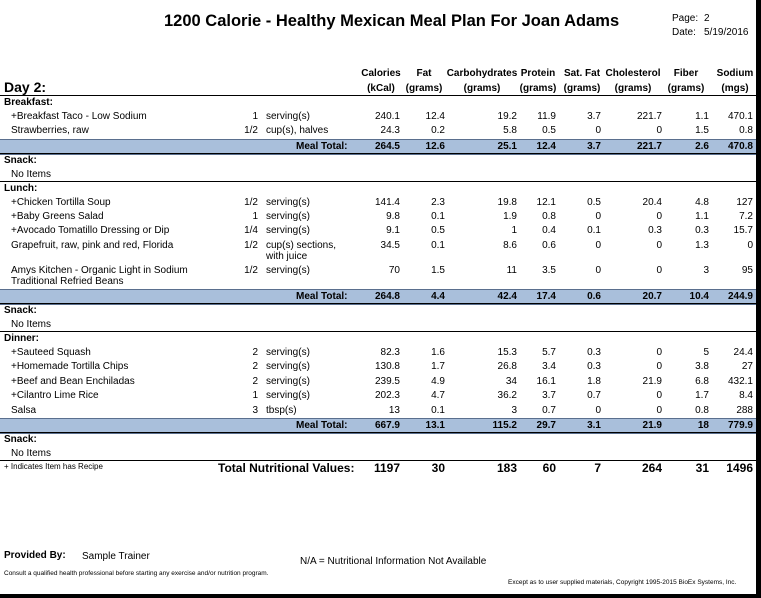 This screenshot has height=598, width=761. What do you see at coordinates (387, 116) in the screenshot?
I see `nutrient-value: 240.1` at bounding box center [387, 116].